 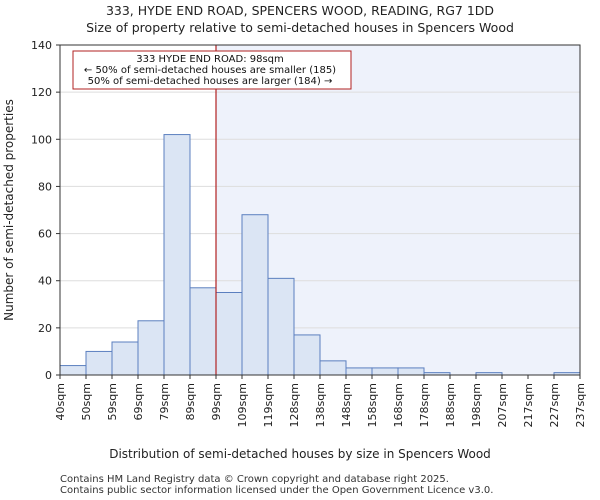 I want to click on x-tick-label: 227sqm, so click(x=554, y=405).